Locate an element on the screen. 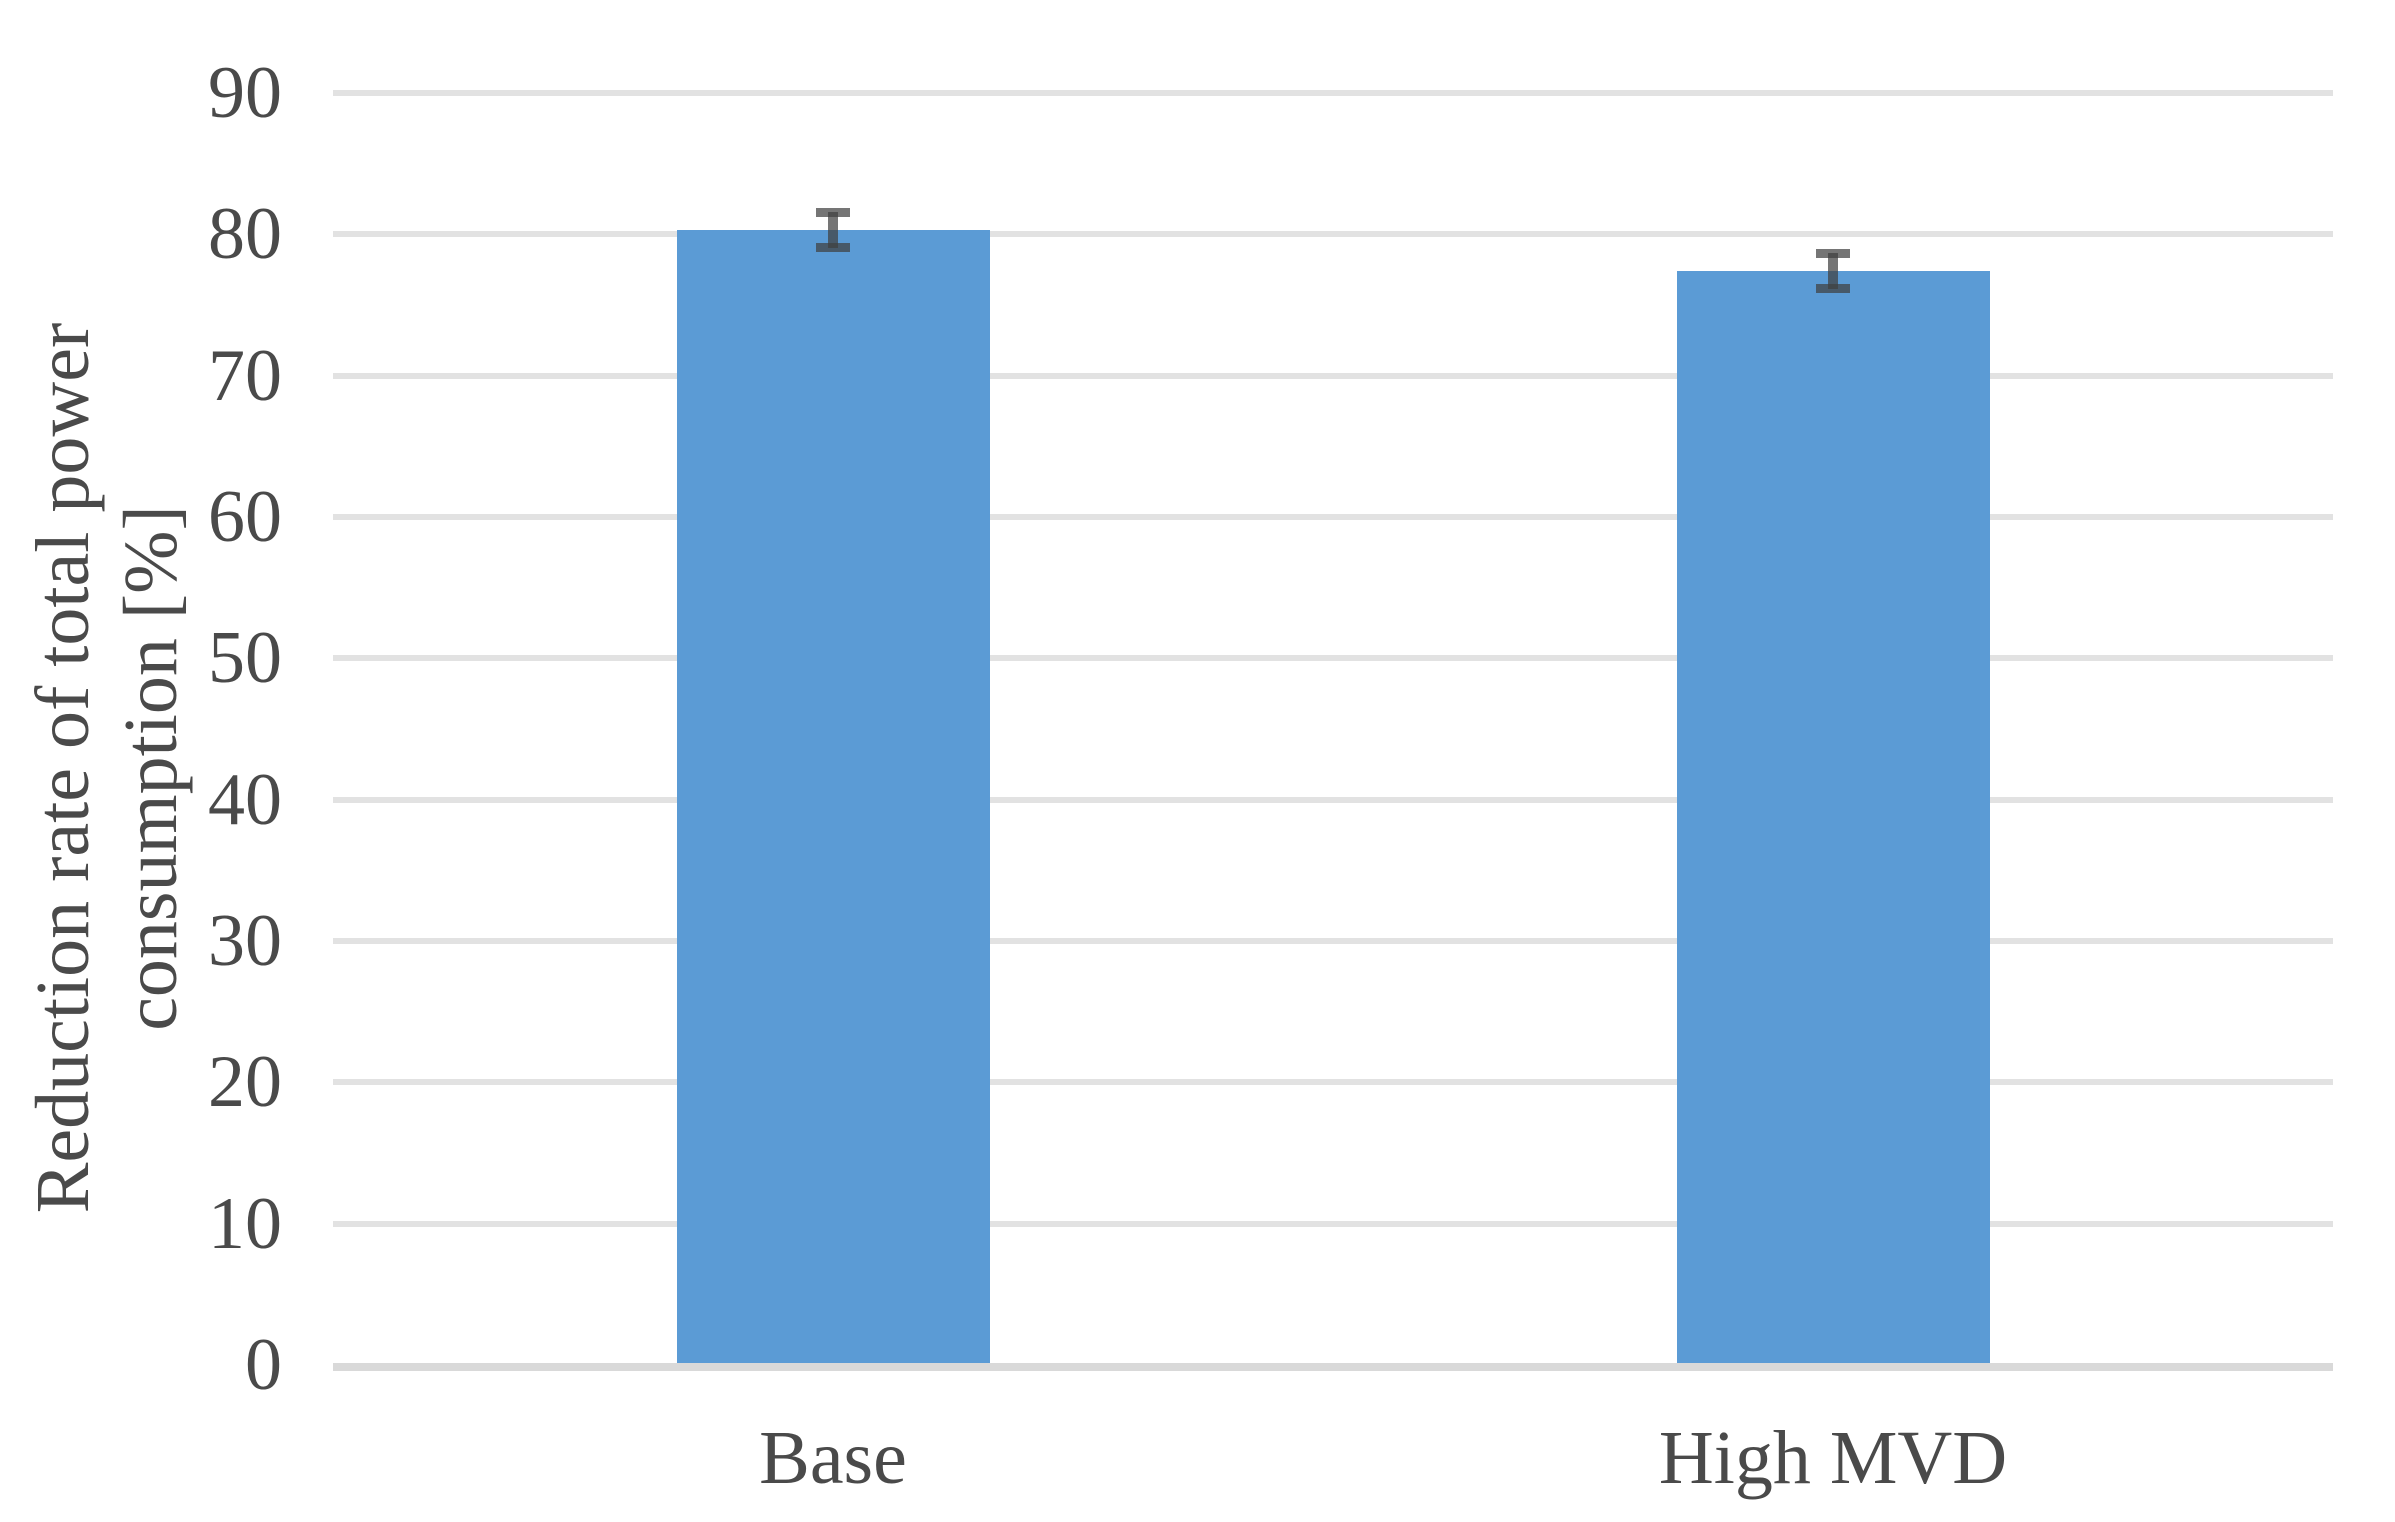  y-axis-tick-label-70: 70 is located at coordinates (245, 375).